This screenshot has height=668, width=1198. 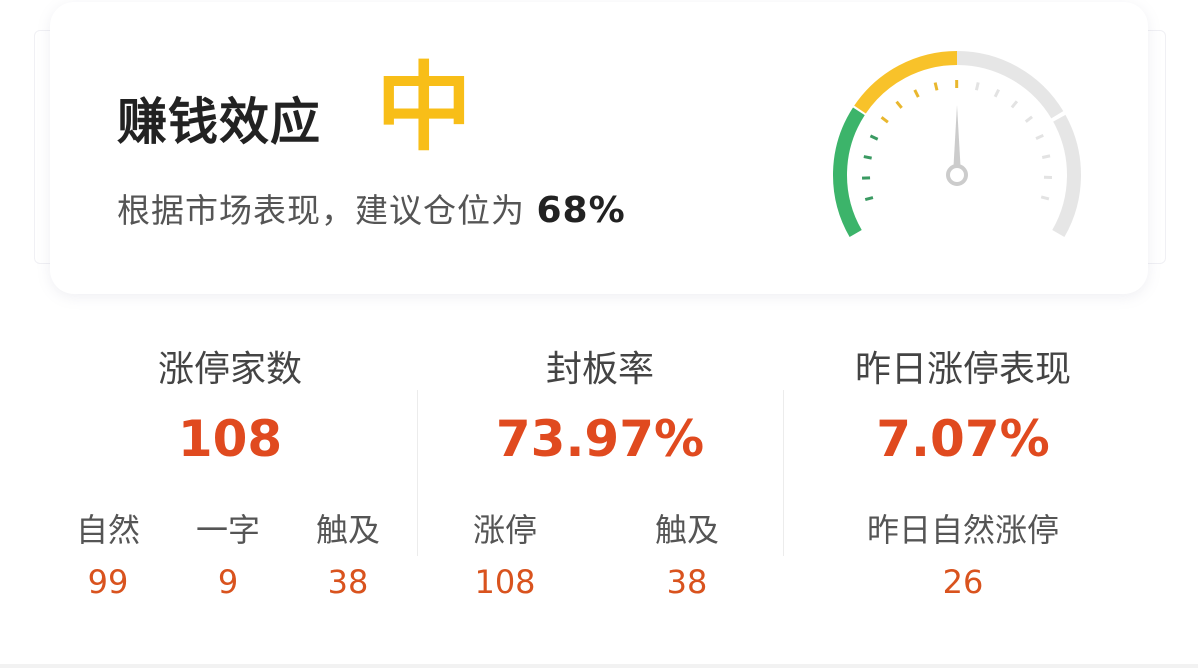 I want to click on seal-rate-title: 封板率, so click(x=599, y=369).